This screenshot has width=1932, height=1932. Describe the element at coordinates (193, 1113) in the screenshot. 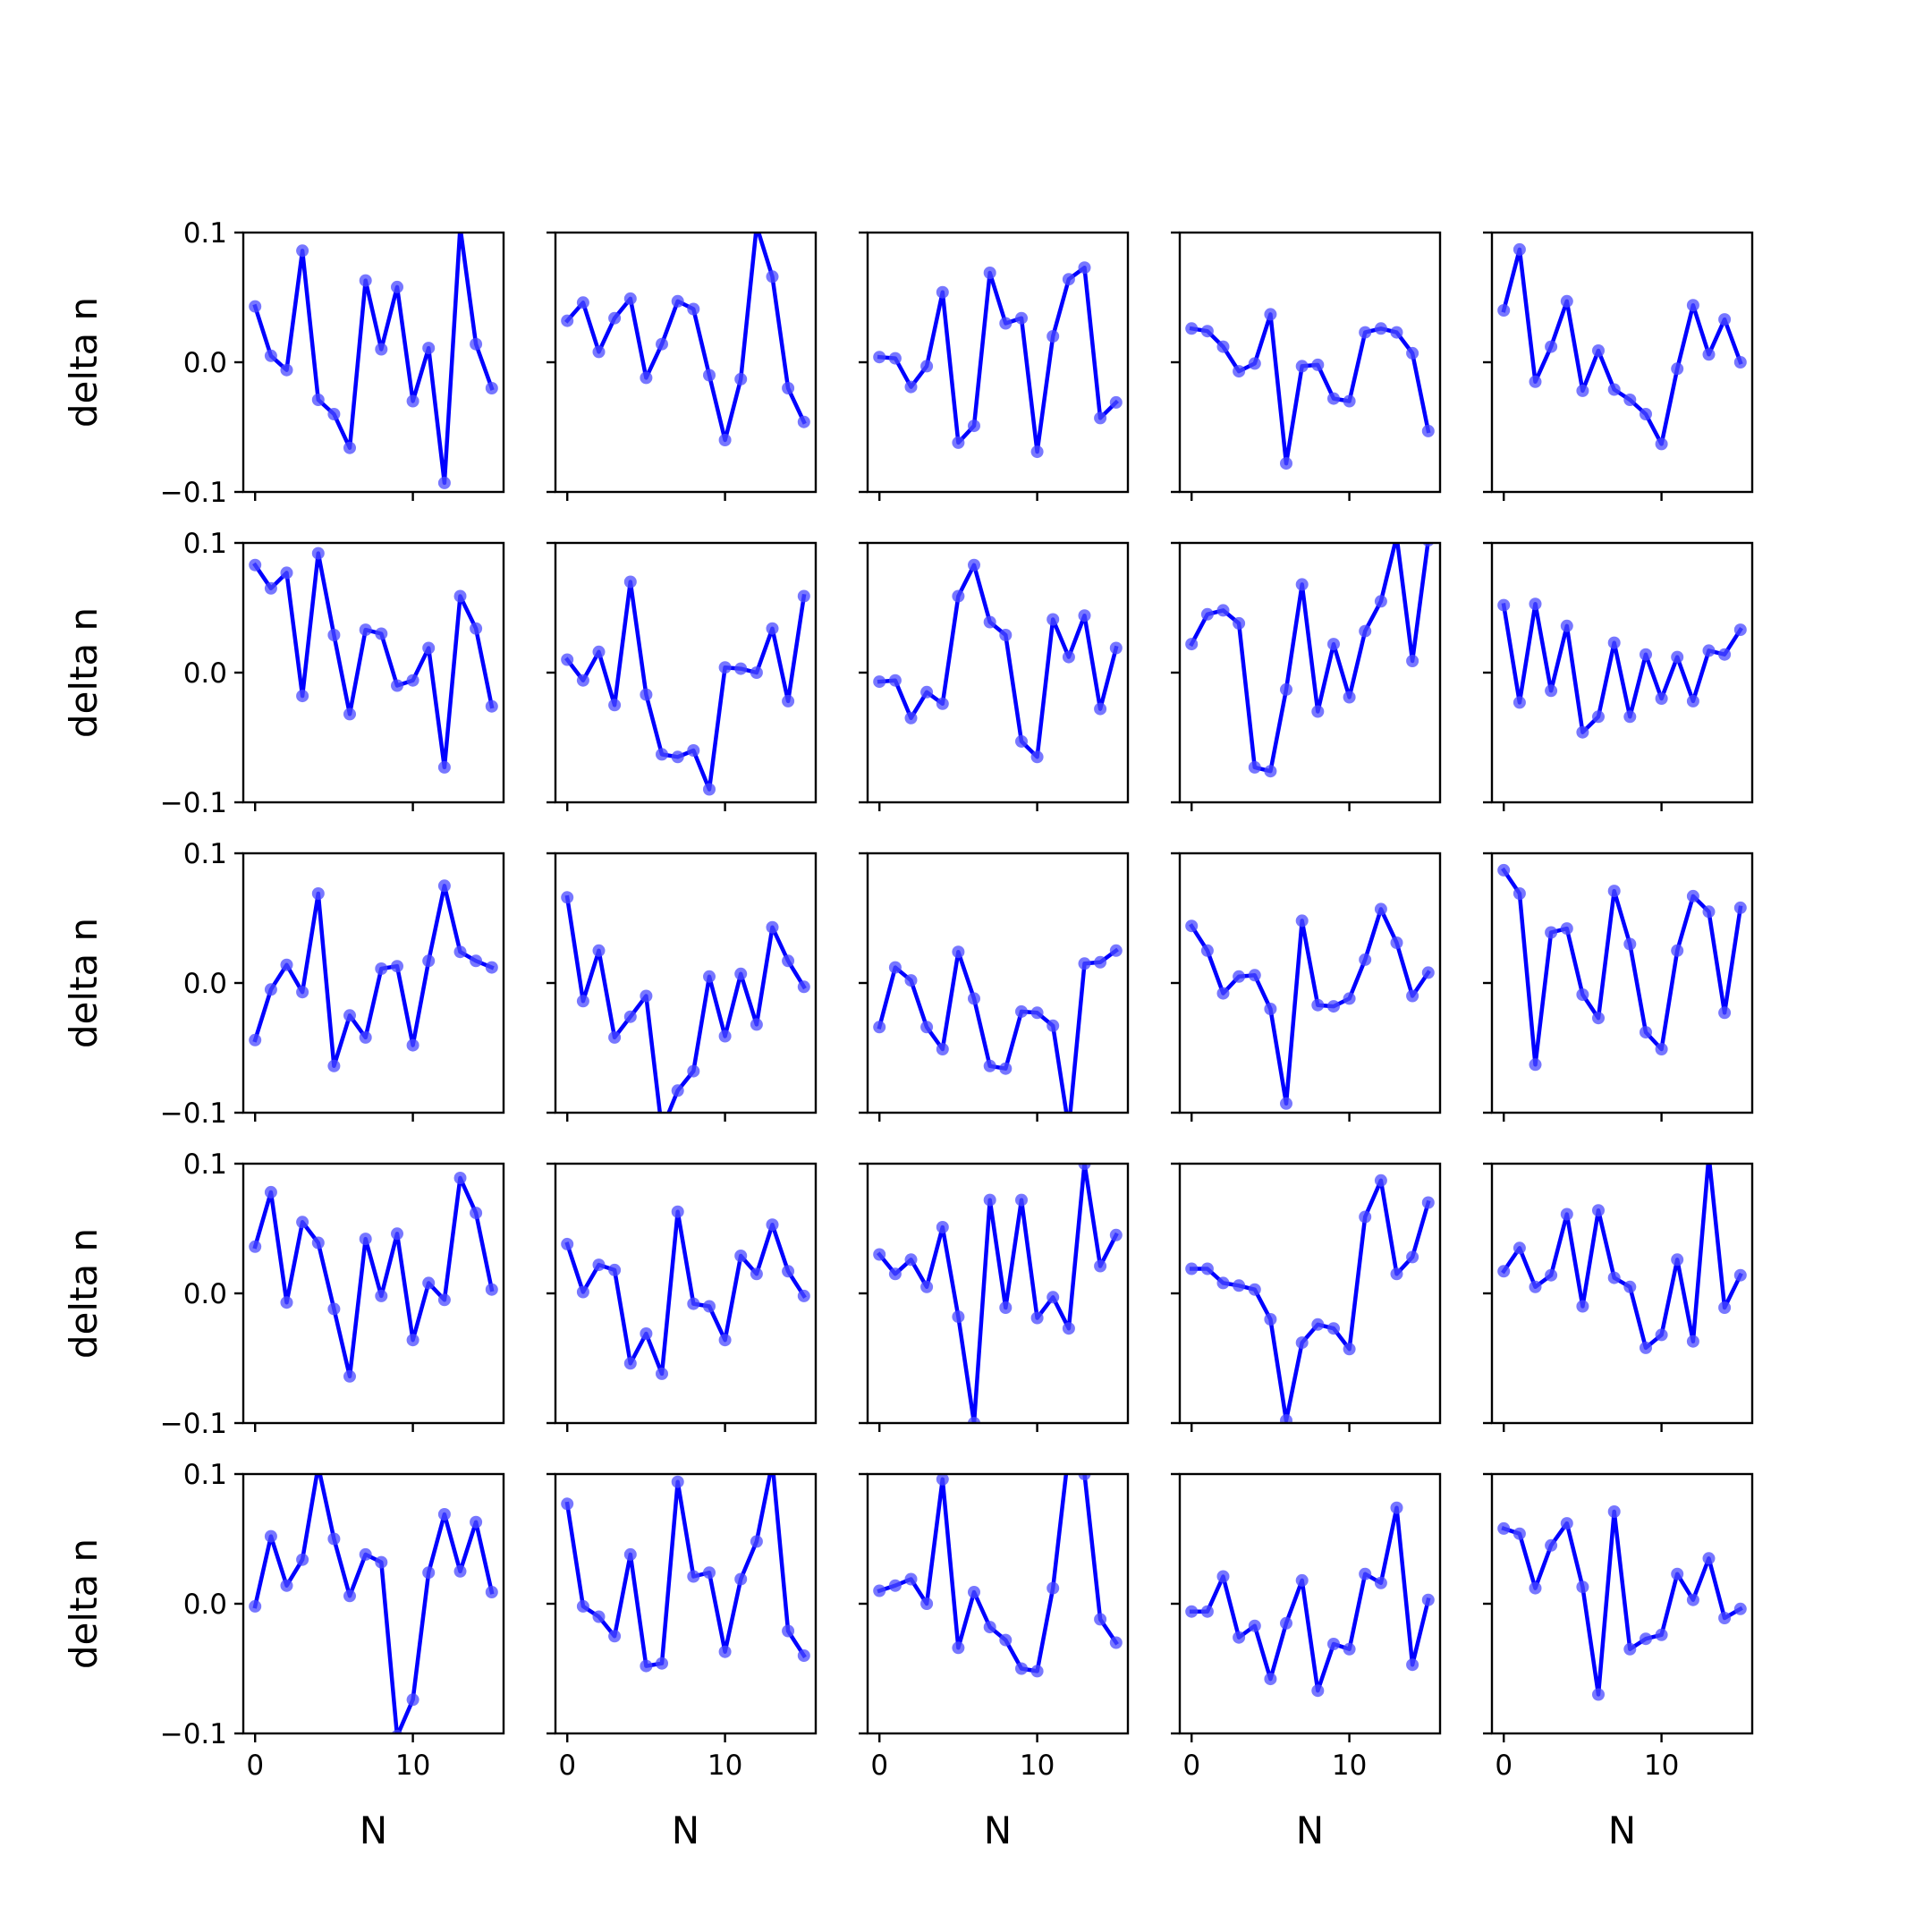

I see `y-tick-label: −0.1` at that location.